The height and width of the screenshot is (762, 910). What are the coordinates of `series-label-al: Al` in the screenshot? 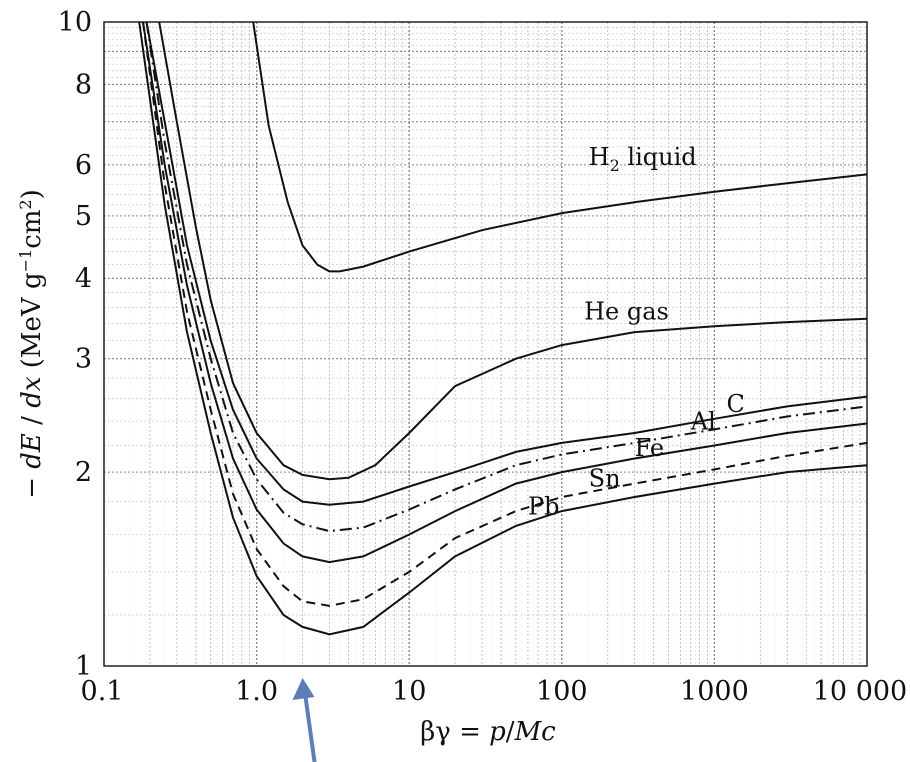 It's located at (703, 421).